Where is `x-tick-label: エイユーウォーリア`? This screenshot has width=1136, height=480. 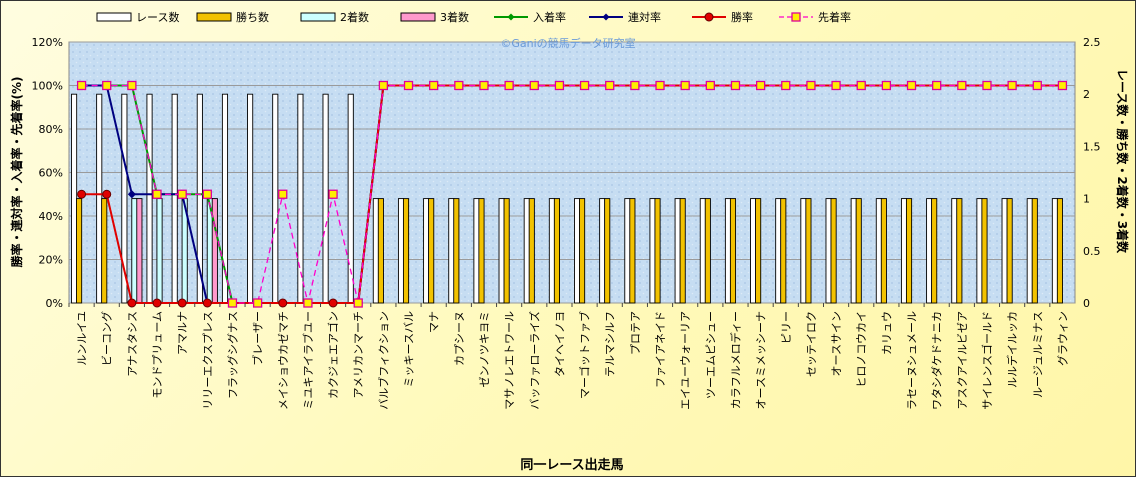
x-tick-label: エイユーウォーリア is located at coordinates (685, 360).